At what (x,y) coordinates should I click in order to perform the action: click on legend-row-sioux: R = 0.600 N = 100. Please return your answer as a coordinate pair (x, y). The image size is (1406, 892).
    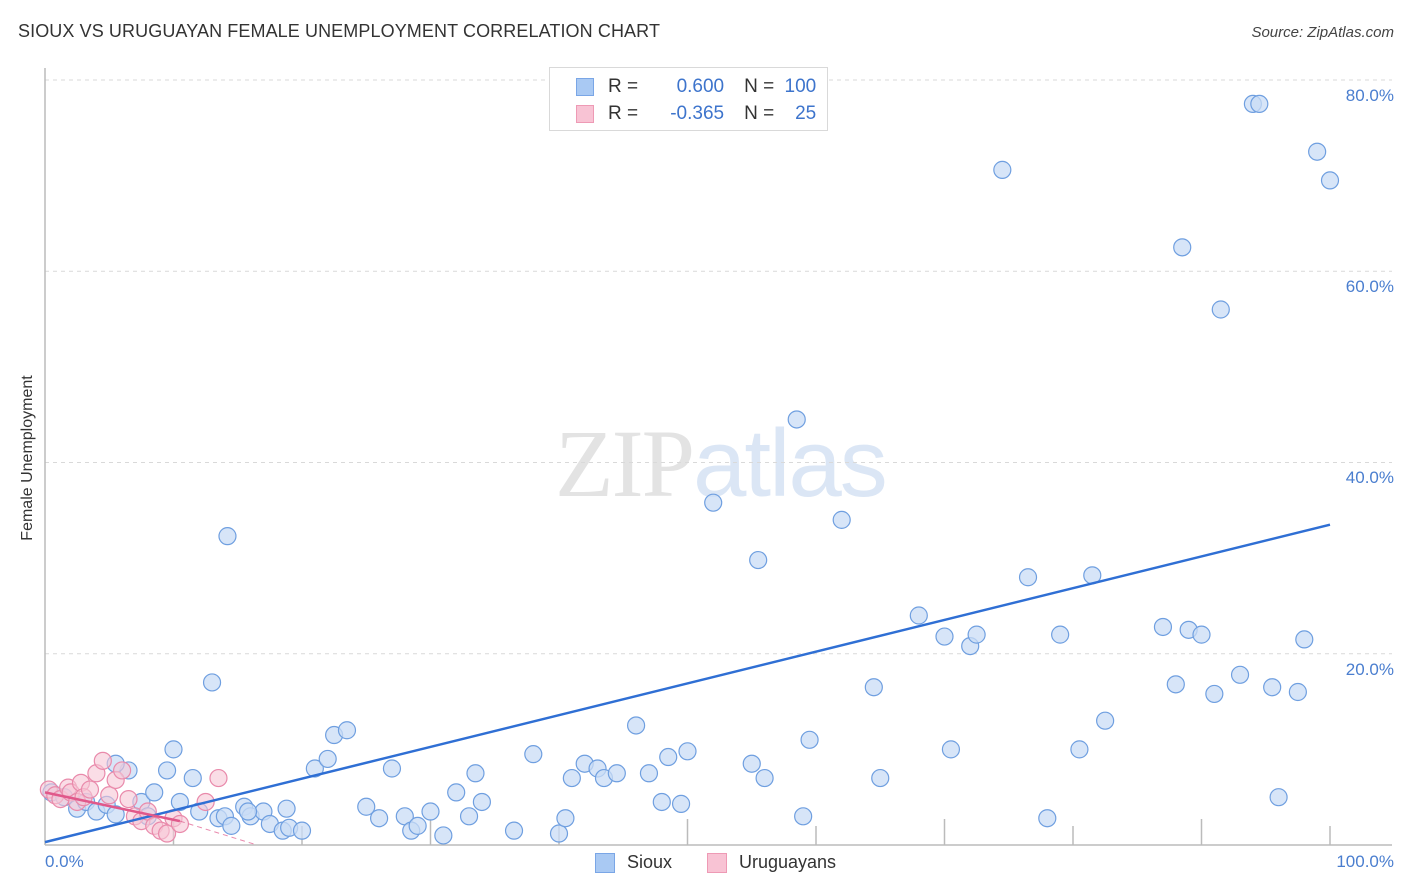
    Looking at the image, I should click on (696, 87).